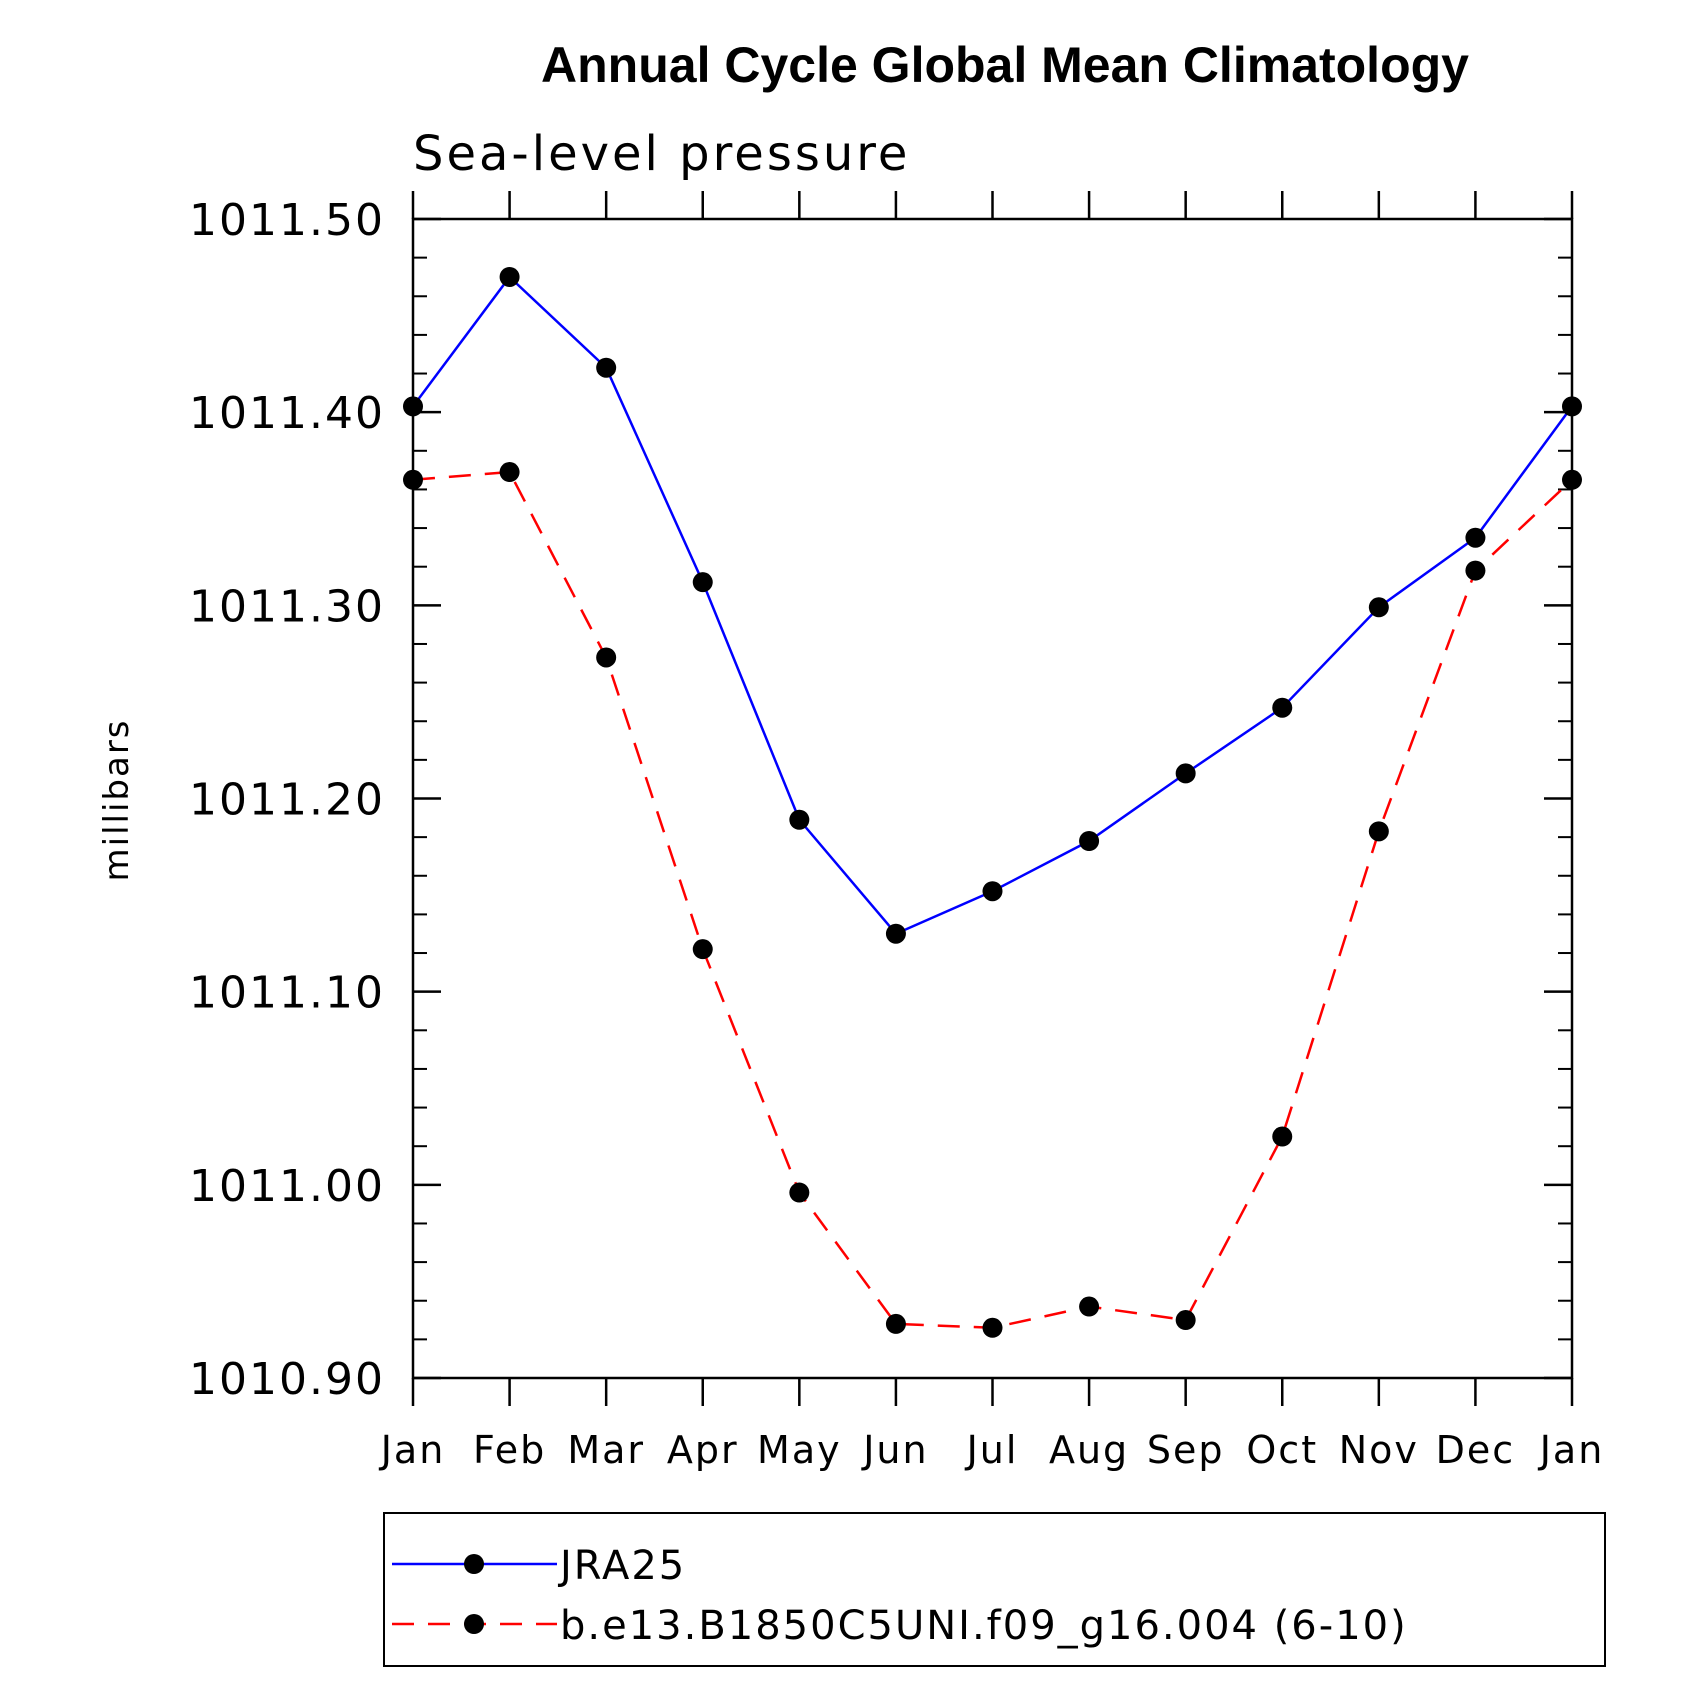 The width and height of the screenshot is (1697, 1697). Describe the element at coordinates (287, 606) in the screenshot. I see `y-tick-label: 1011.30` at that location.